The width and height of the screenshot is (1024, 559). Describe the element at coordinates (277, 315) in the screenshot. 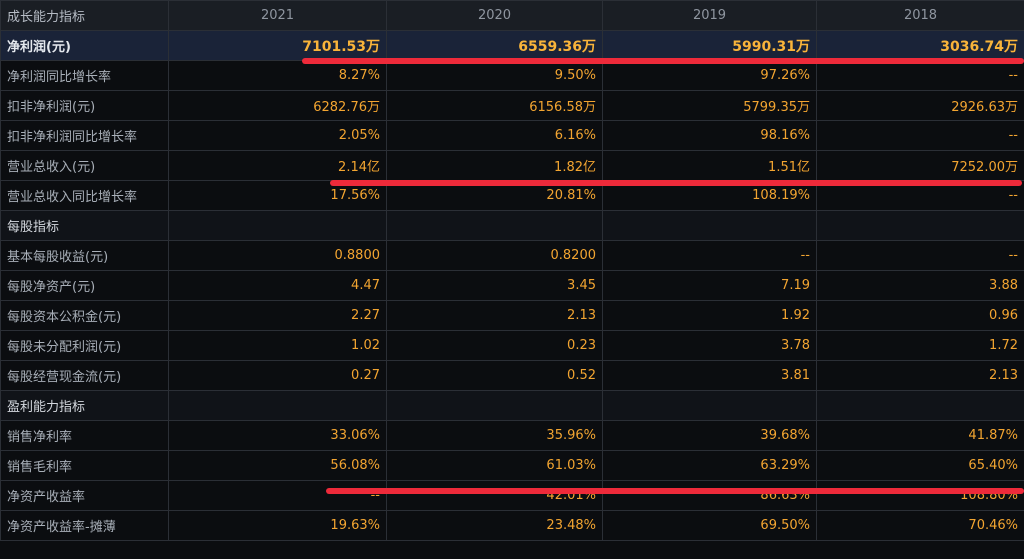

I see `cell-value: 2.27` at that location.